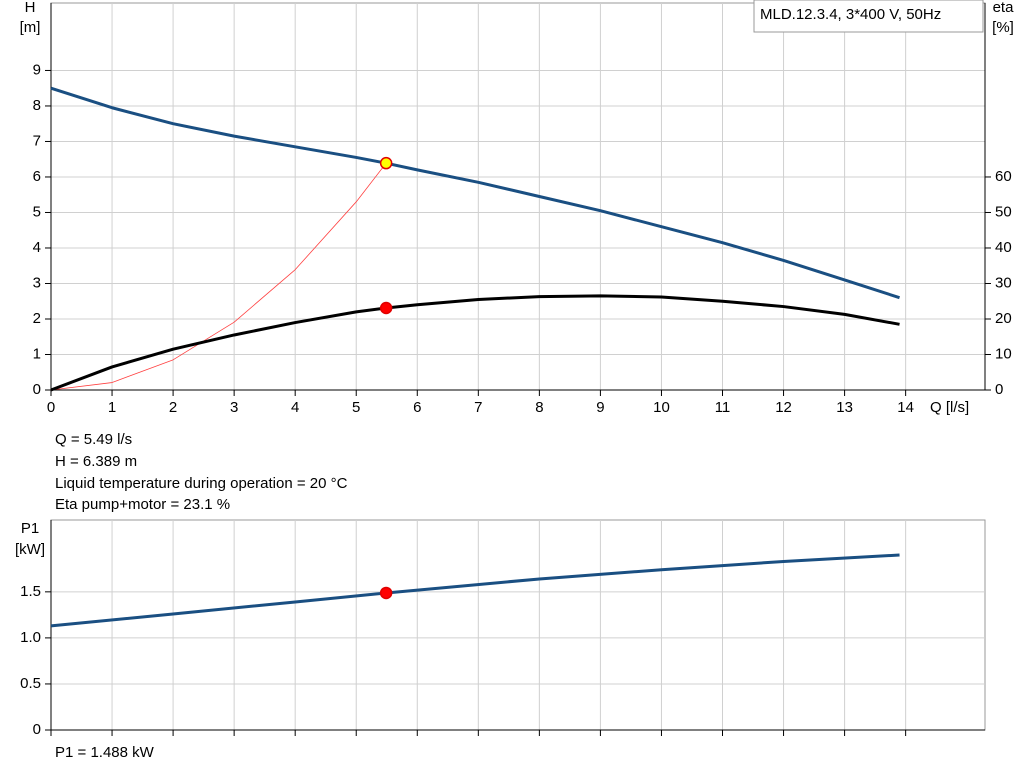  Describe the element at coordinates (37, 105) in the screenshot. I see `y-tick-label: 8` at that location.